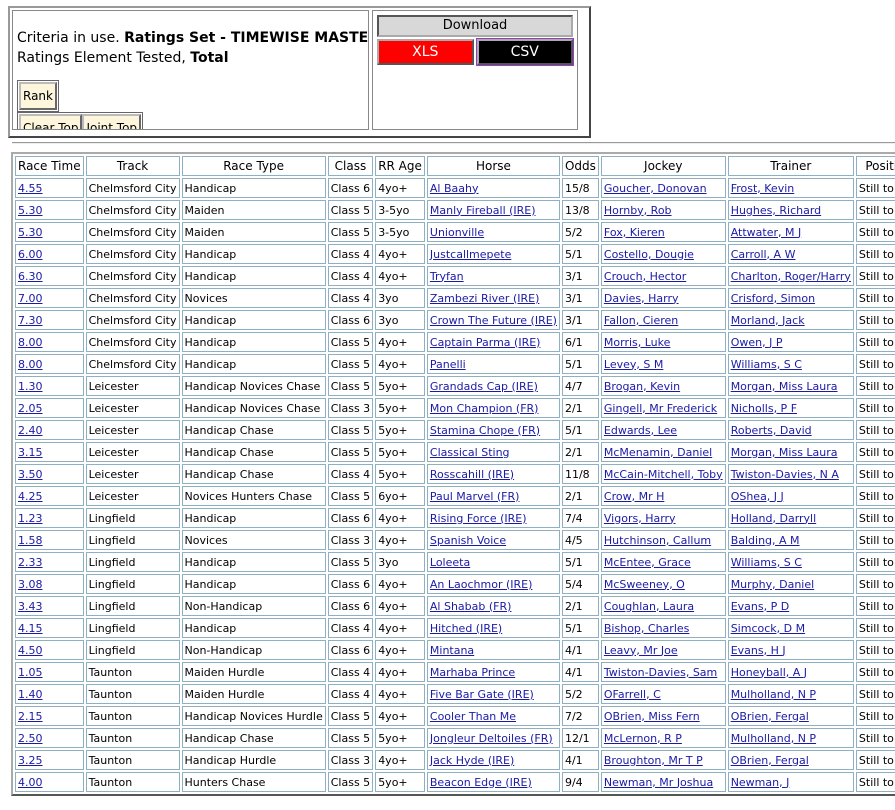  Describe the element at coordinates (30, 628) in the screenshot. I see `race-time-link: 4.15` at that location.